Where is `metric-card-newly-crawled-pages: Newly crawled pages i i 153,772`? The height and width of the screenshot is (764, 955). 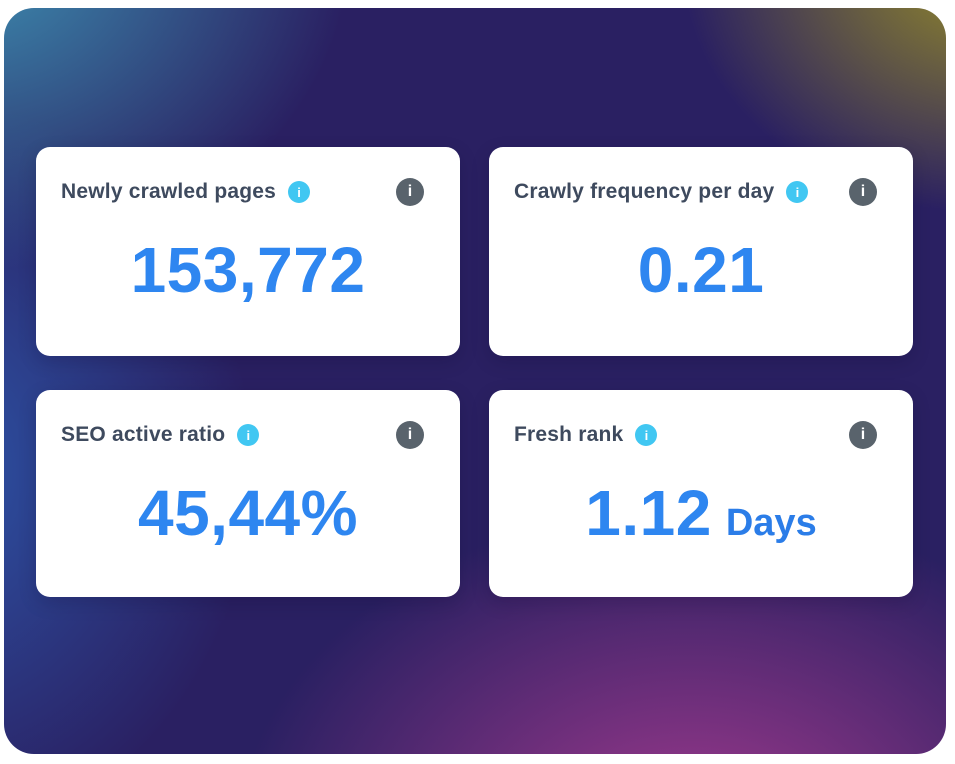 metric-card-newly-crawled-pages: Newly crawled pages i i 153,772 is located at coordinates (248, 251).